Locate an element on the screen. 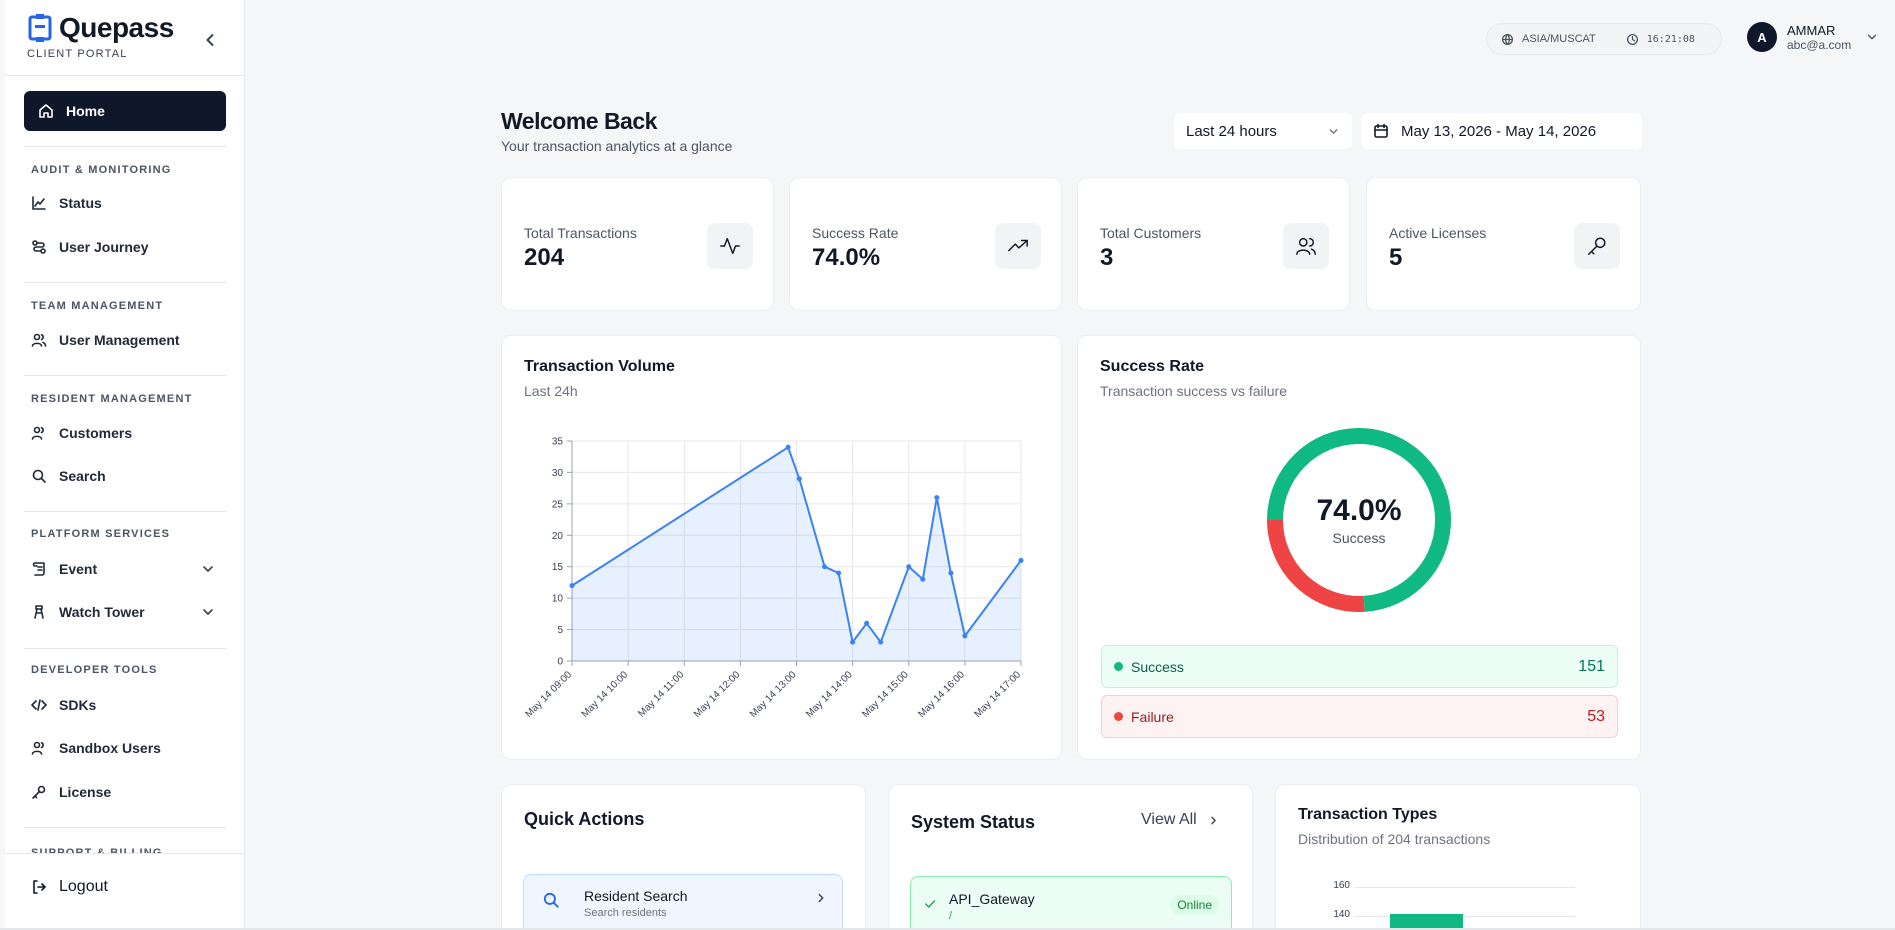 The image size is (1895, 930). user-email: abc@a.com is located at coordinates (1819, 44).